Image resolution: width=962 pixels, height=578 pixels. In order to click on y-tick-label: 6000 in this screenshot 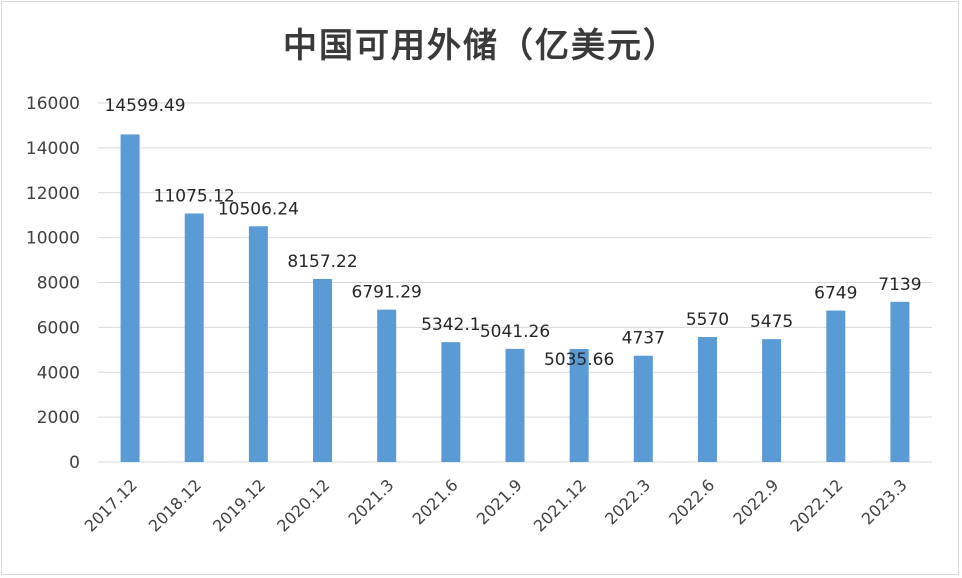, I will do `click(58, 328)`.